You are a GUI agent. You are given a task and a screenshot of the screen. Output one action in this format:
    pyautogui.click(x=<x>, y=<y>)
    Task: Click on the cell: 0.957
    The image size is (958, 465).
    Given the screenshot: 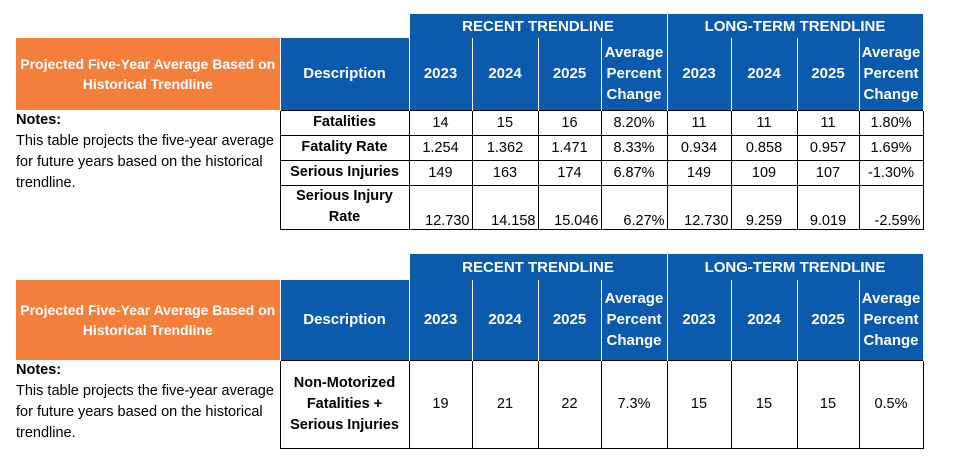 What is the action you would take?
    pyautogui.click(x=828, y=147)
    